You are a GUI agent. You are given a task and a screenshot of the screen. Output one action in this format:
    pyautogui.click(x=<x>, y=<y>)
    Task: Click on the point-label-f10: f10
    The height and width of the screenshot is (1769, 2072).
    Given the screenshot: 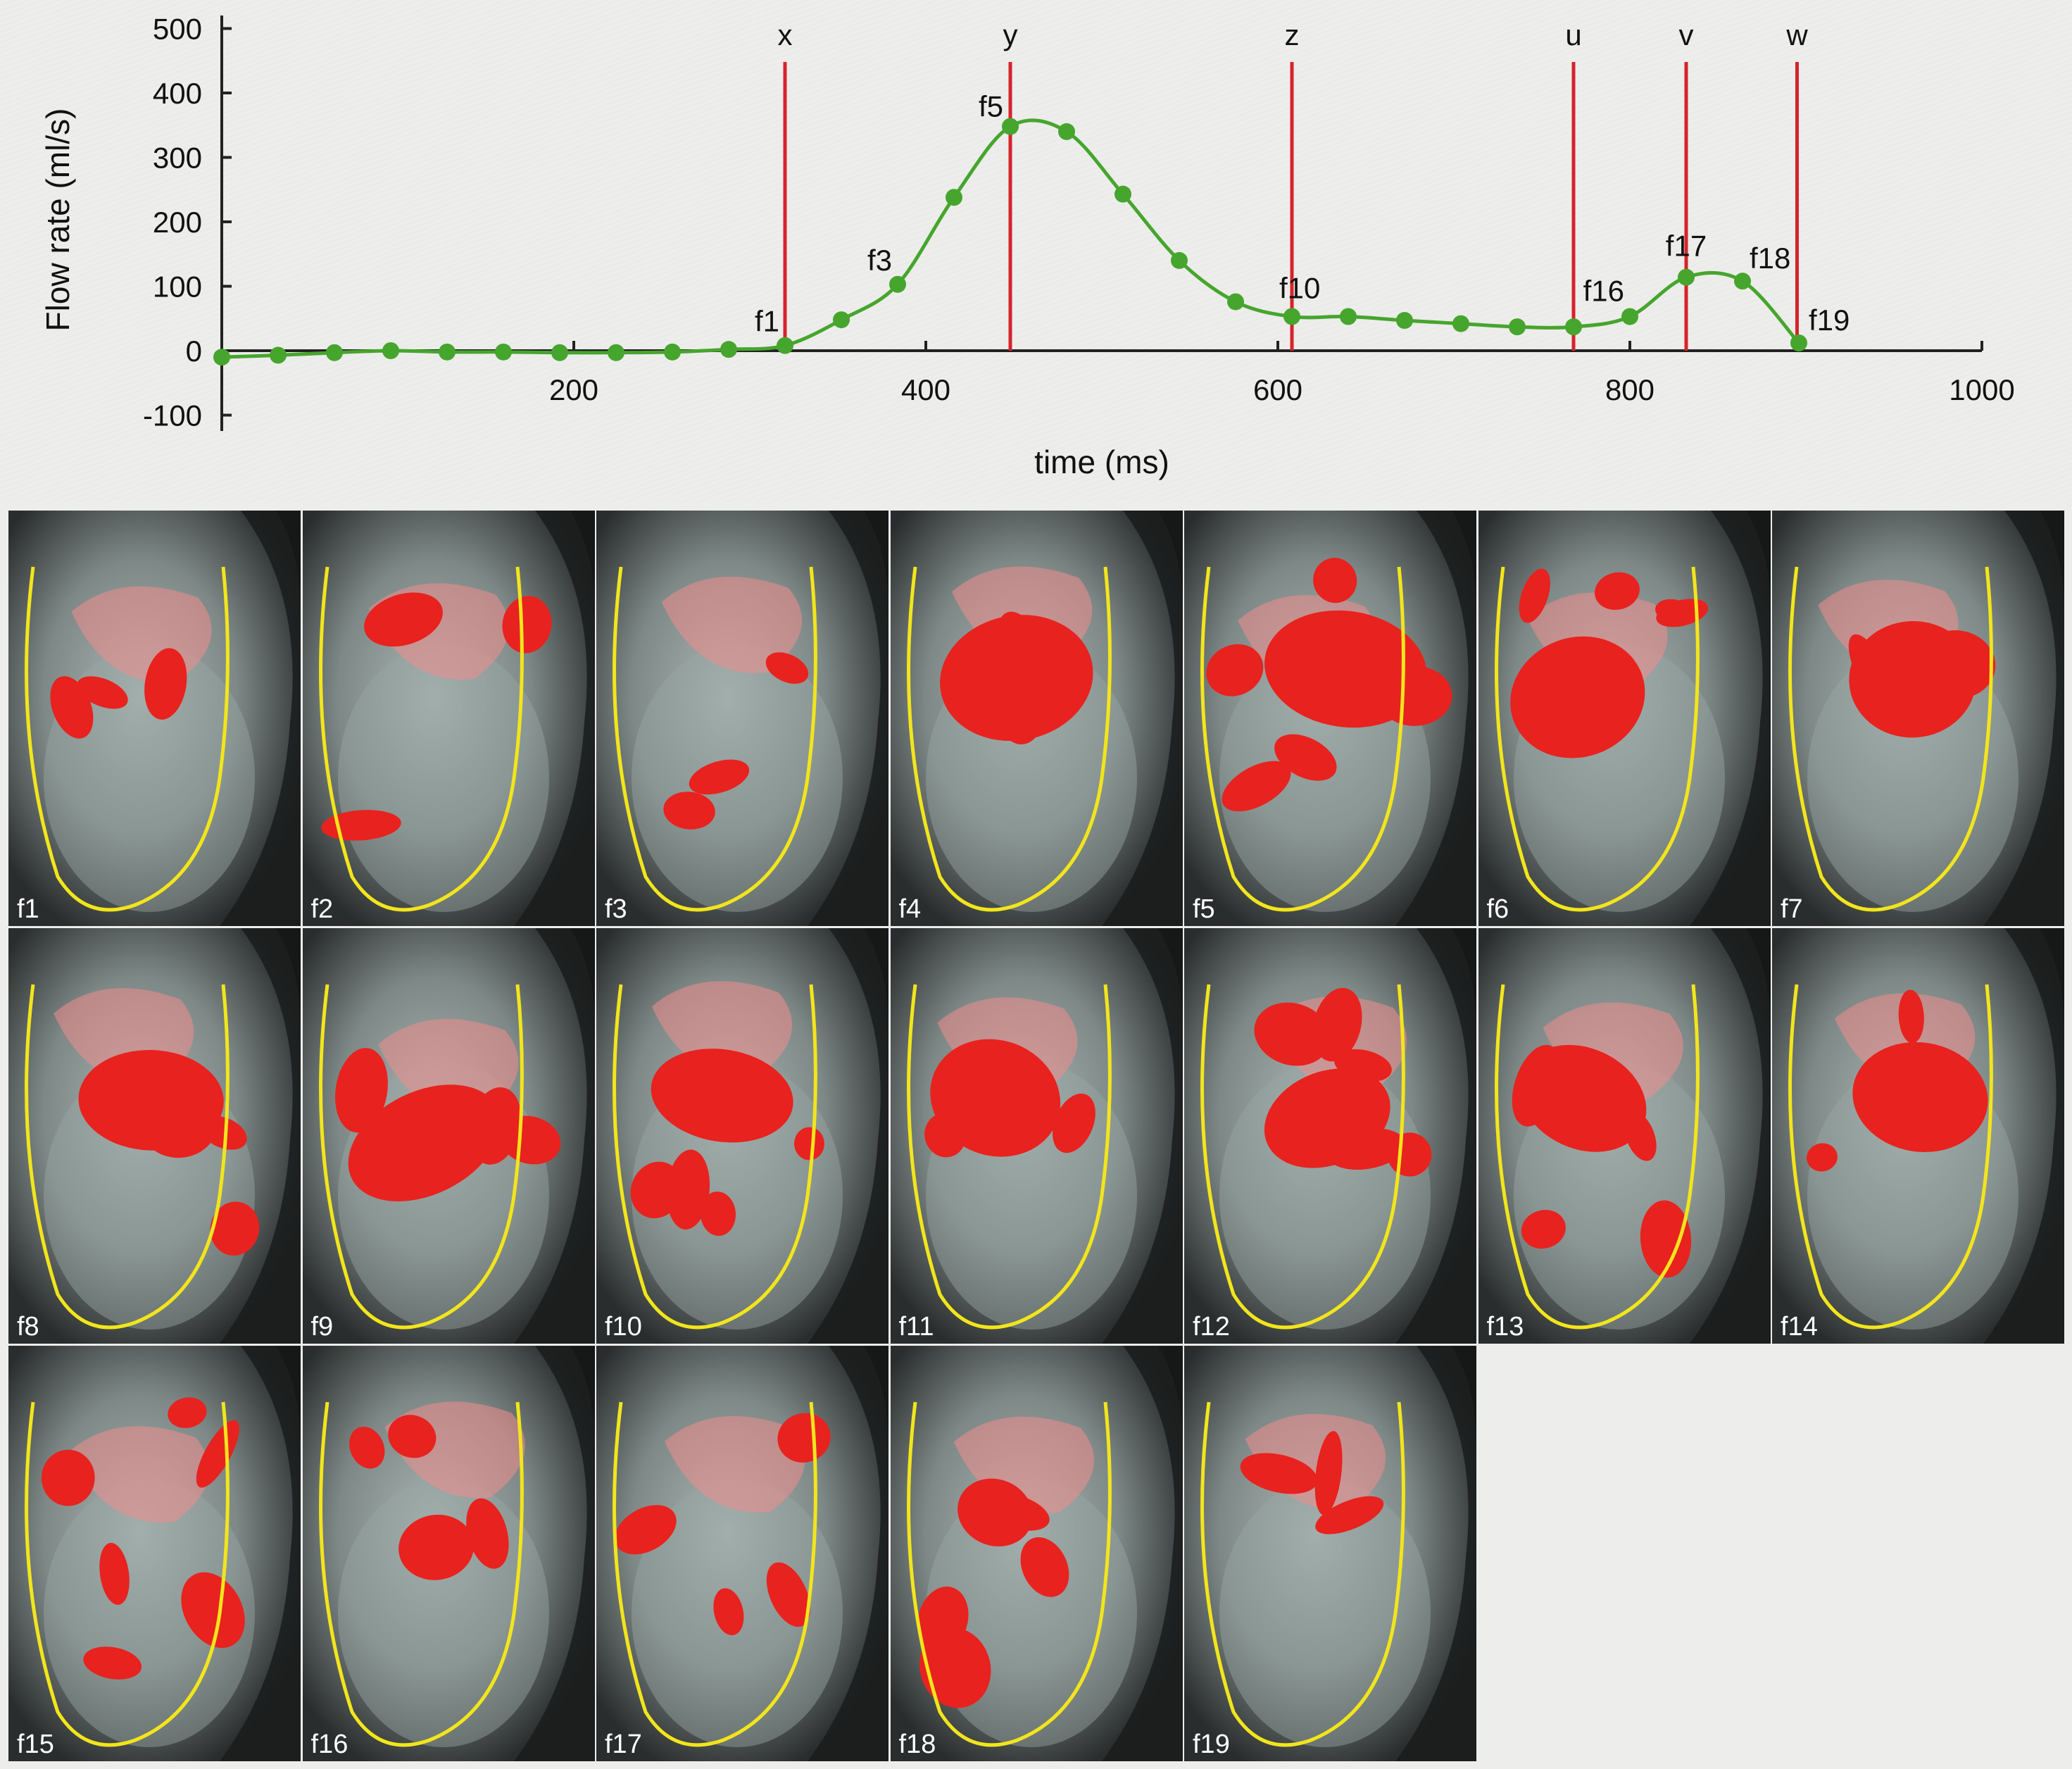 What is the action you would take?
    pyautogui.click(x=1299, y=288)
    